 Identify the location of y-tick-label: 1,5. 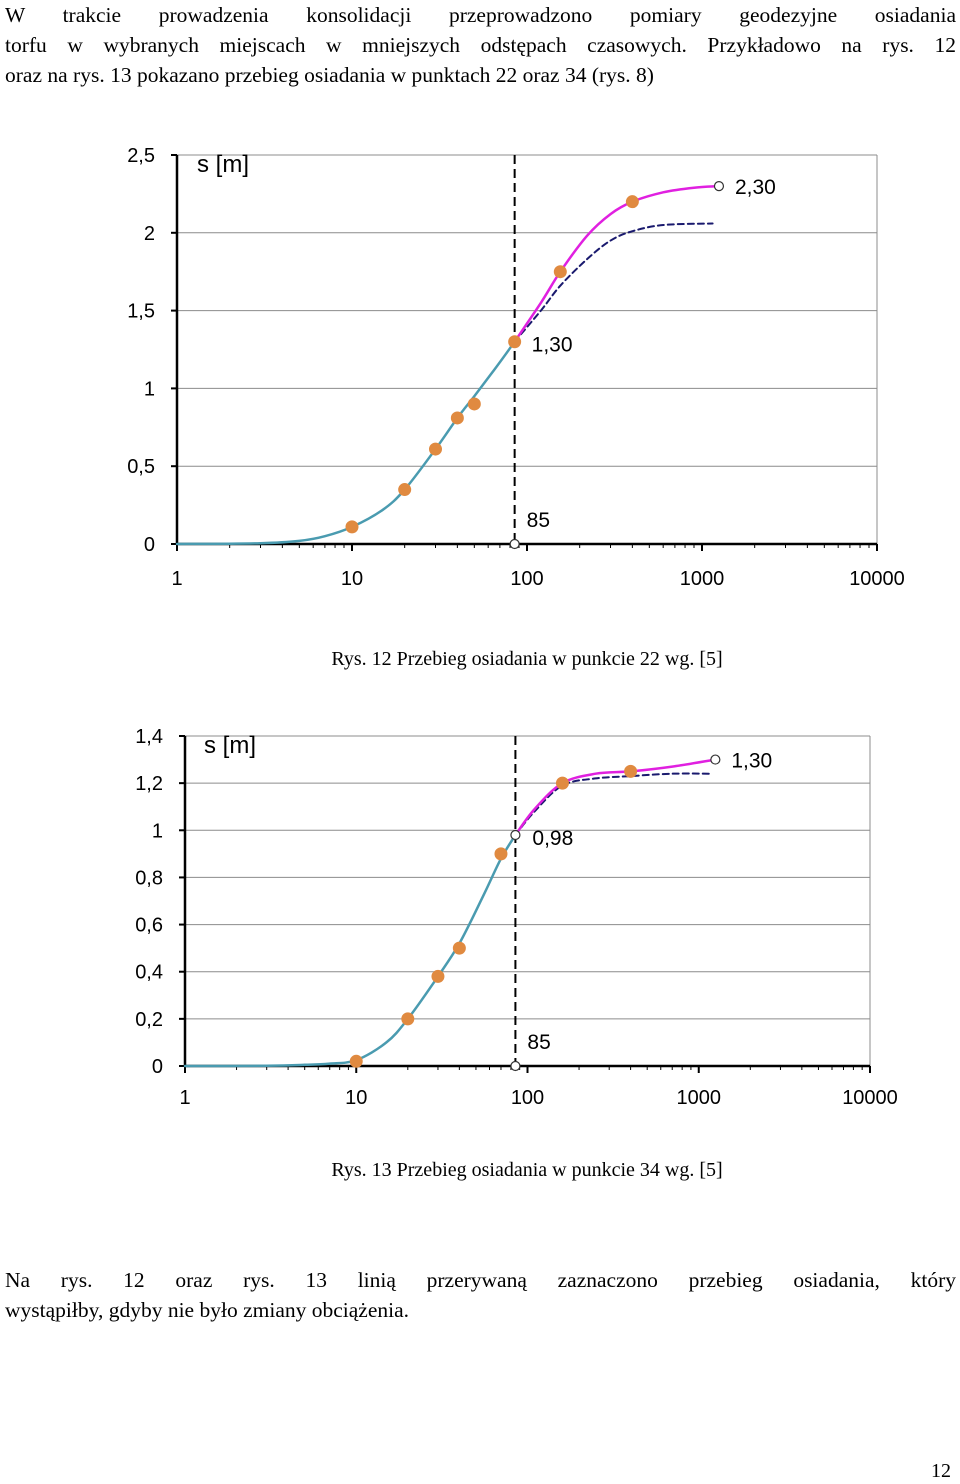
(141, 312).